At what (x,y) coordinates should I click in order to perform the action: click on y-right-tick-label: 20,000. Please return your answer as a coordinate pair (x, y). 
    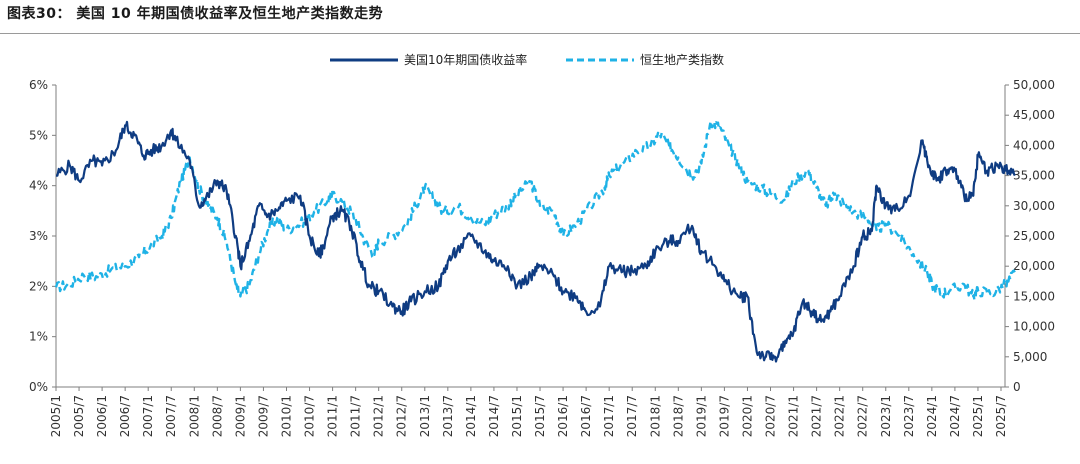
    Looking at the image, I should click on (1034, 266).